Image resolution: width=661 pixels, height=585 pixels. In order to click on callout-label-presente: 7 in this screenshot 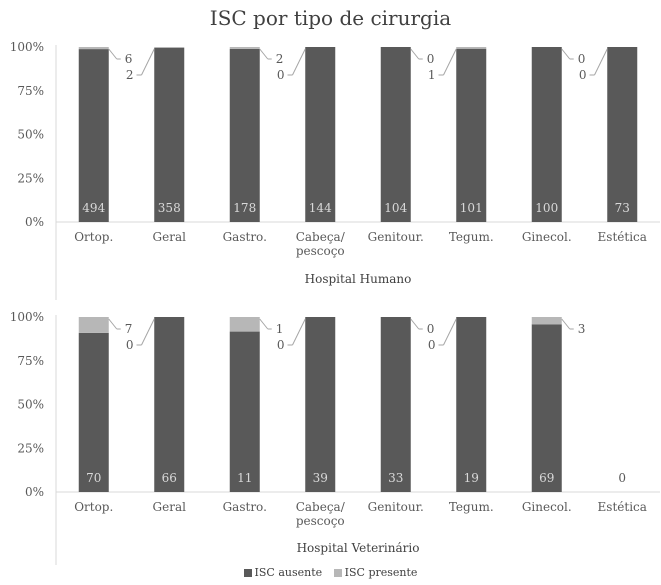, I will do `click(129, 329)`.